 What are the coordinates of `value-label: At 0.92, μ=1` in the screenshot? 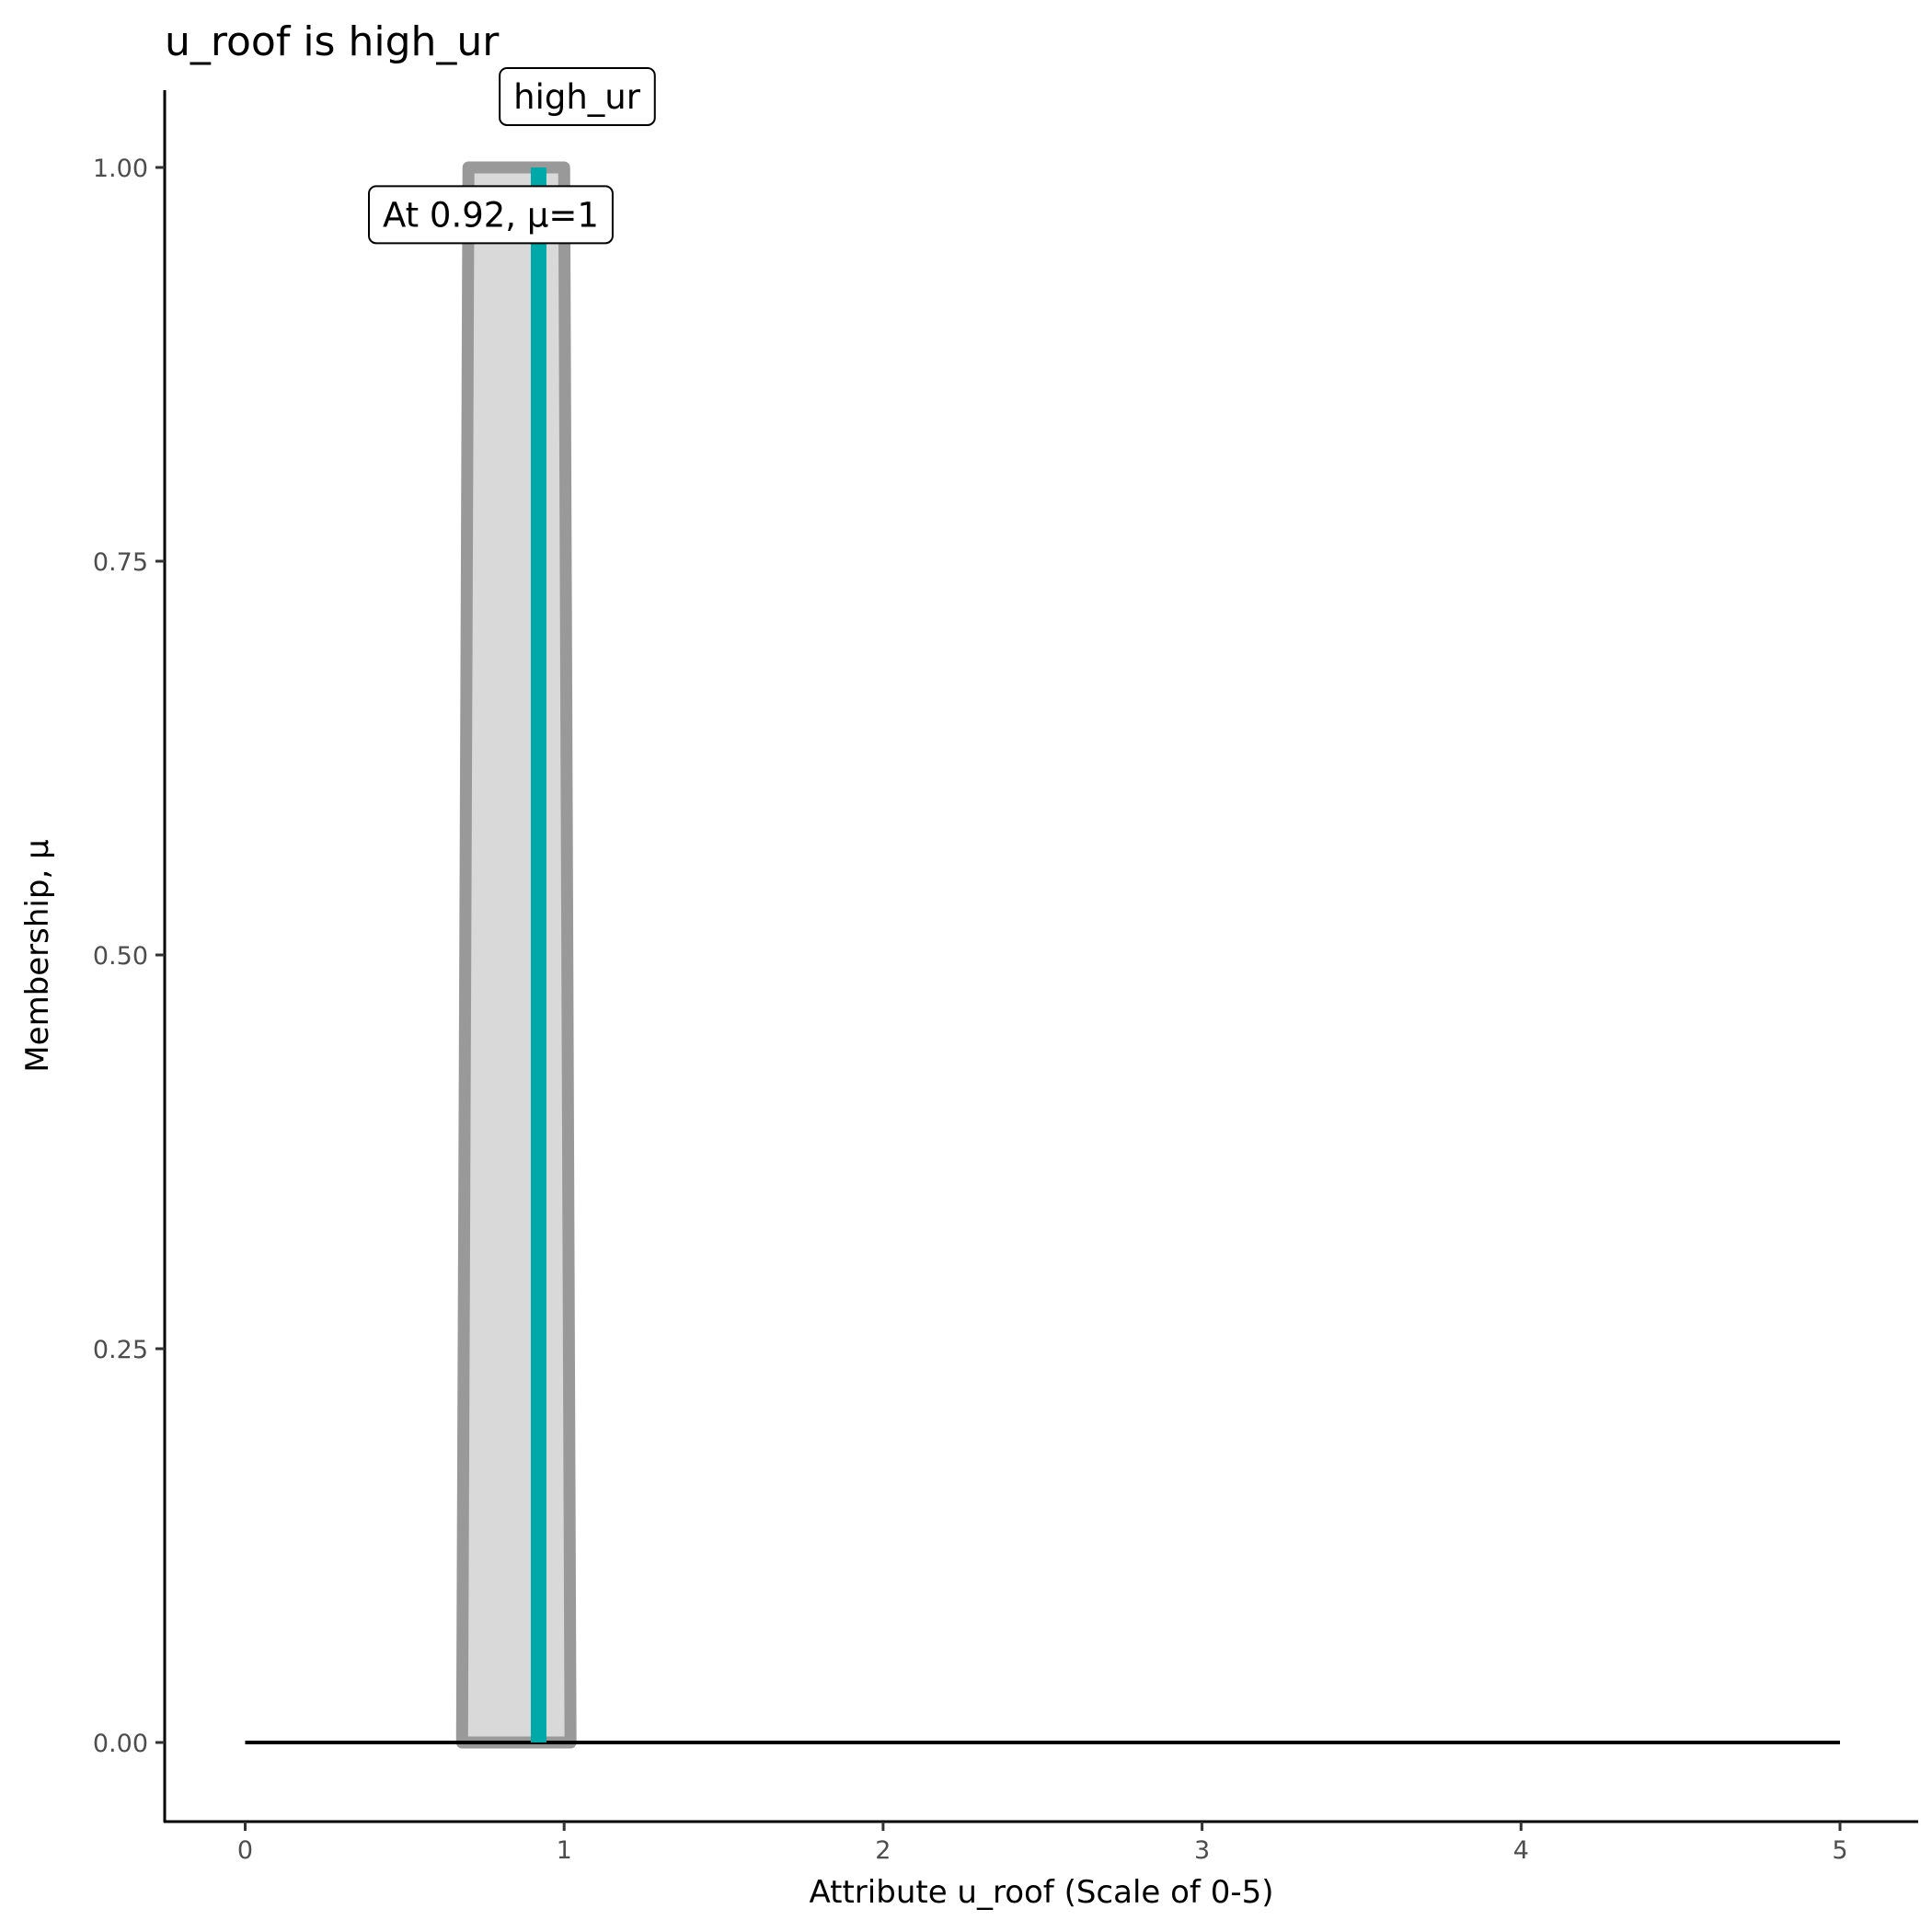 It's located at (491, 215).